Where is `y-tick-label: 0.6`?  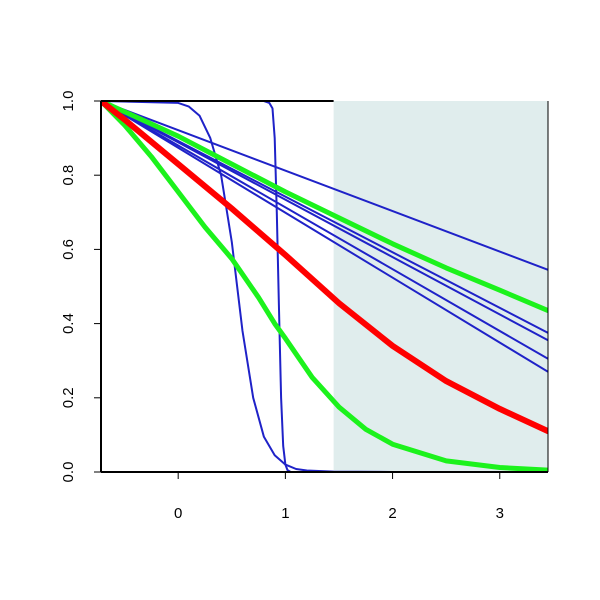
y-tick-label: 0.6 is located at coordinates (68, 249).